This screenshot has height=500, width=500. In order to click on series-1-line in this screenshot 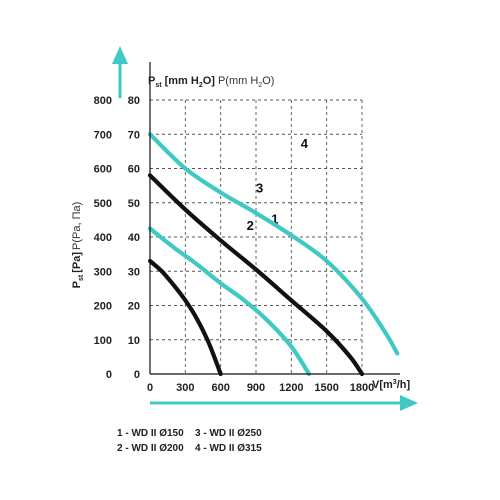, I will do `click(185, 317)`.